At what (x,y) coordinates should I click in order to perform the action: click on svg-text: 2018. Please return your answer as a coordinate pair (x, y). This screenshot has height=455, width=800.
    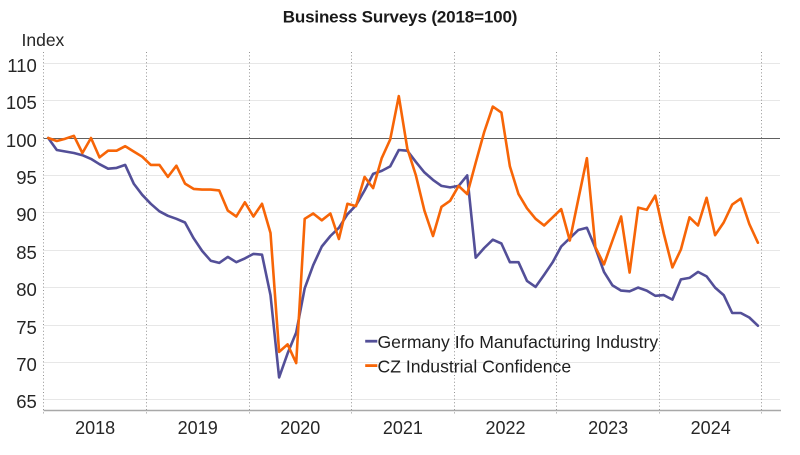
    Looking at the image, I should click on (95, 428).